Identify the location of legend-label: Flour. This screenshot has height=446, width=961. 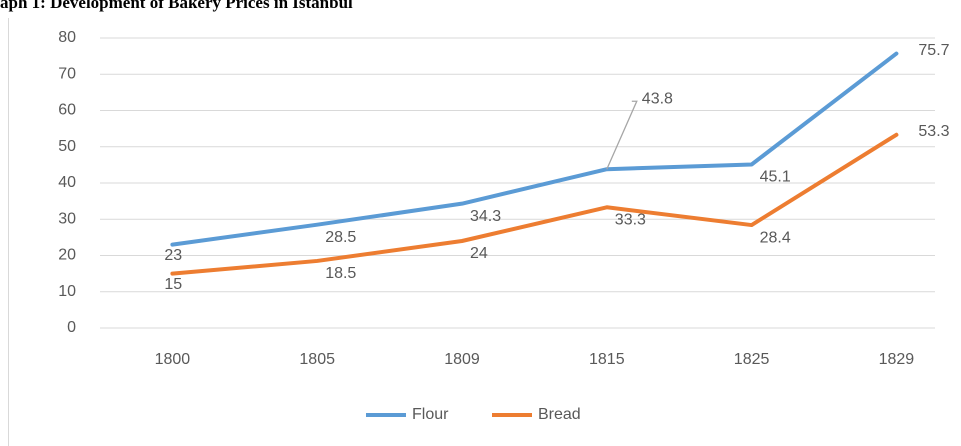
(430, 414).